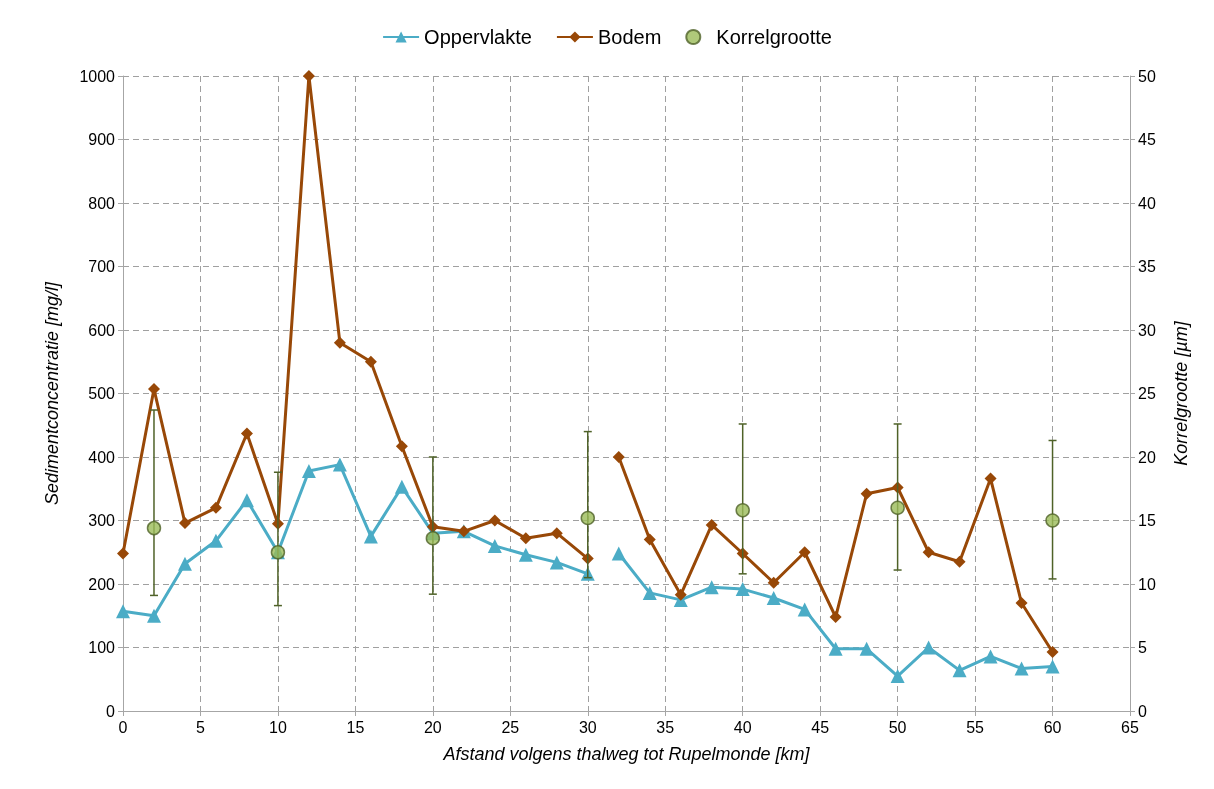 The image size is (1214, 789). What do you see at coordinates (587, 727) in the screenshot?
I see `x-tick-label: 30` at bounding box center [587, 727].